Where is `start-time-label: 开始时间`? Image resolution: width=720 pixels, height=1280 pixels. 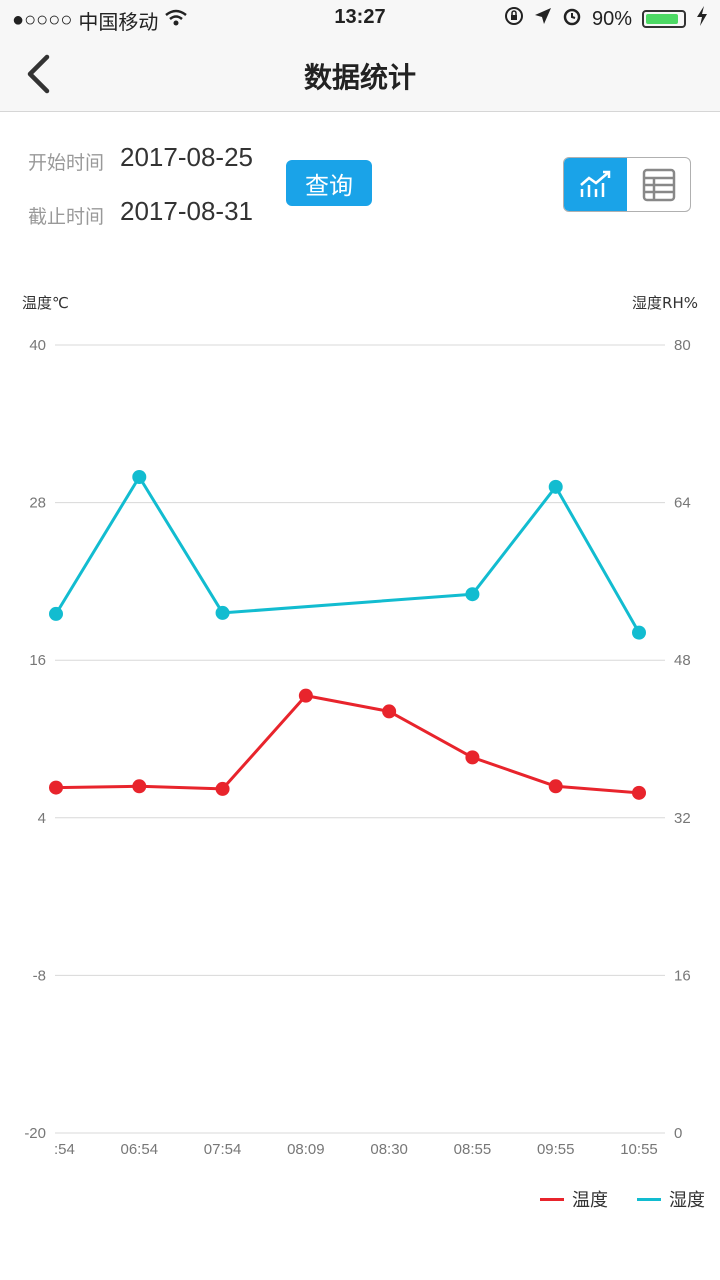
start-time-label: 开始时间 is located at coordinates (66, 163).